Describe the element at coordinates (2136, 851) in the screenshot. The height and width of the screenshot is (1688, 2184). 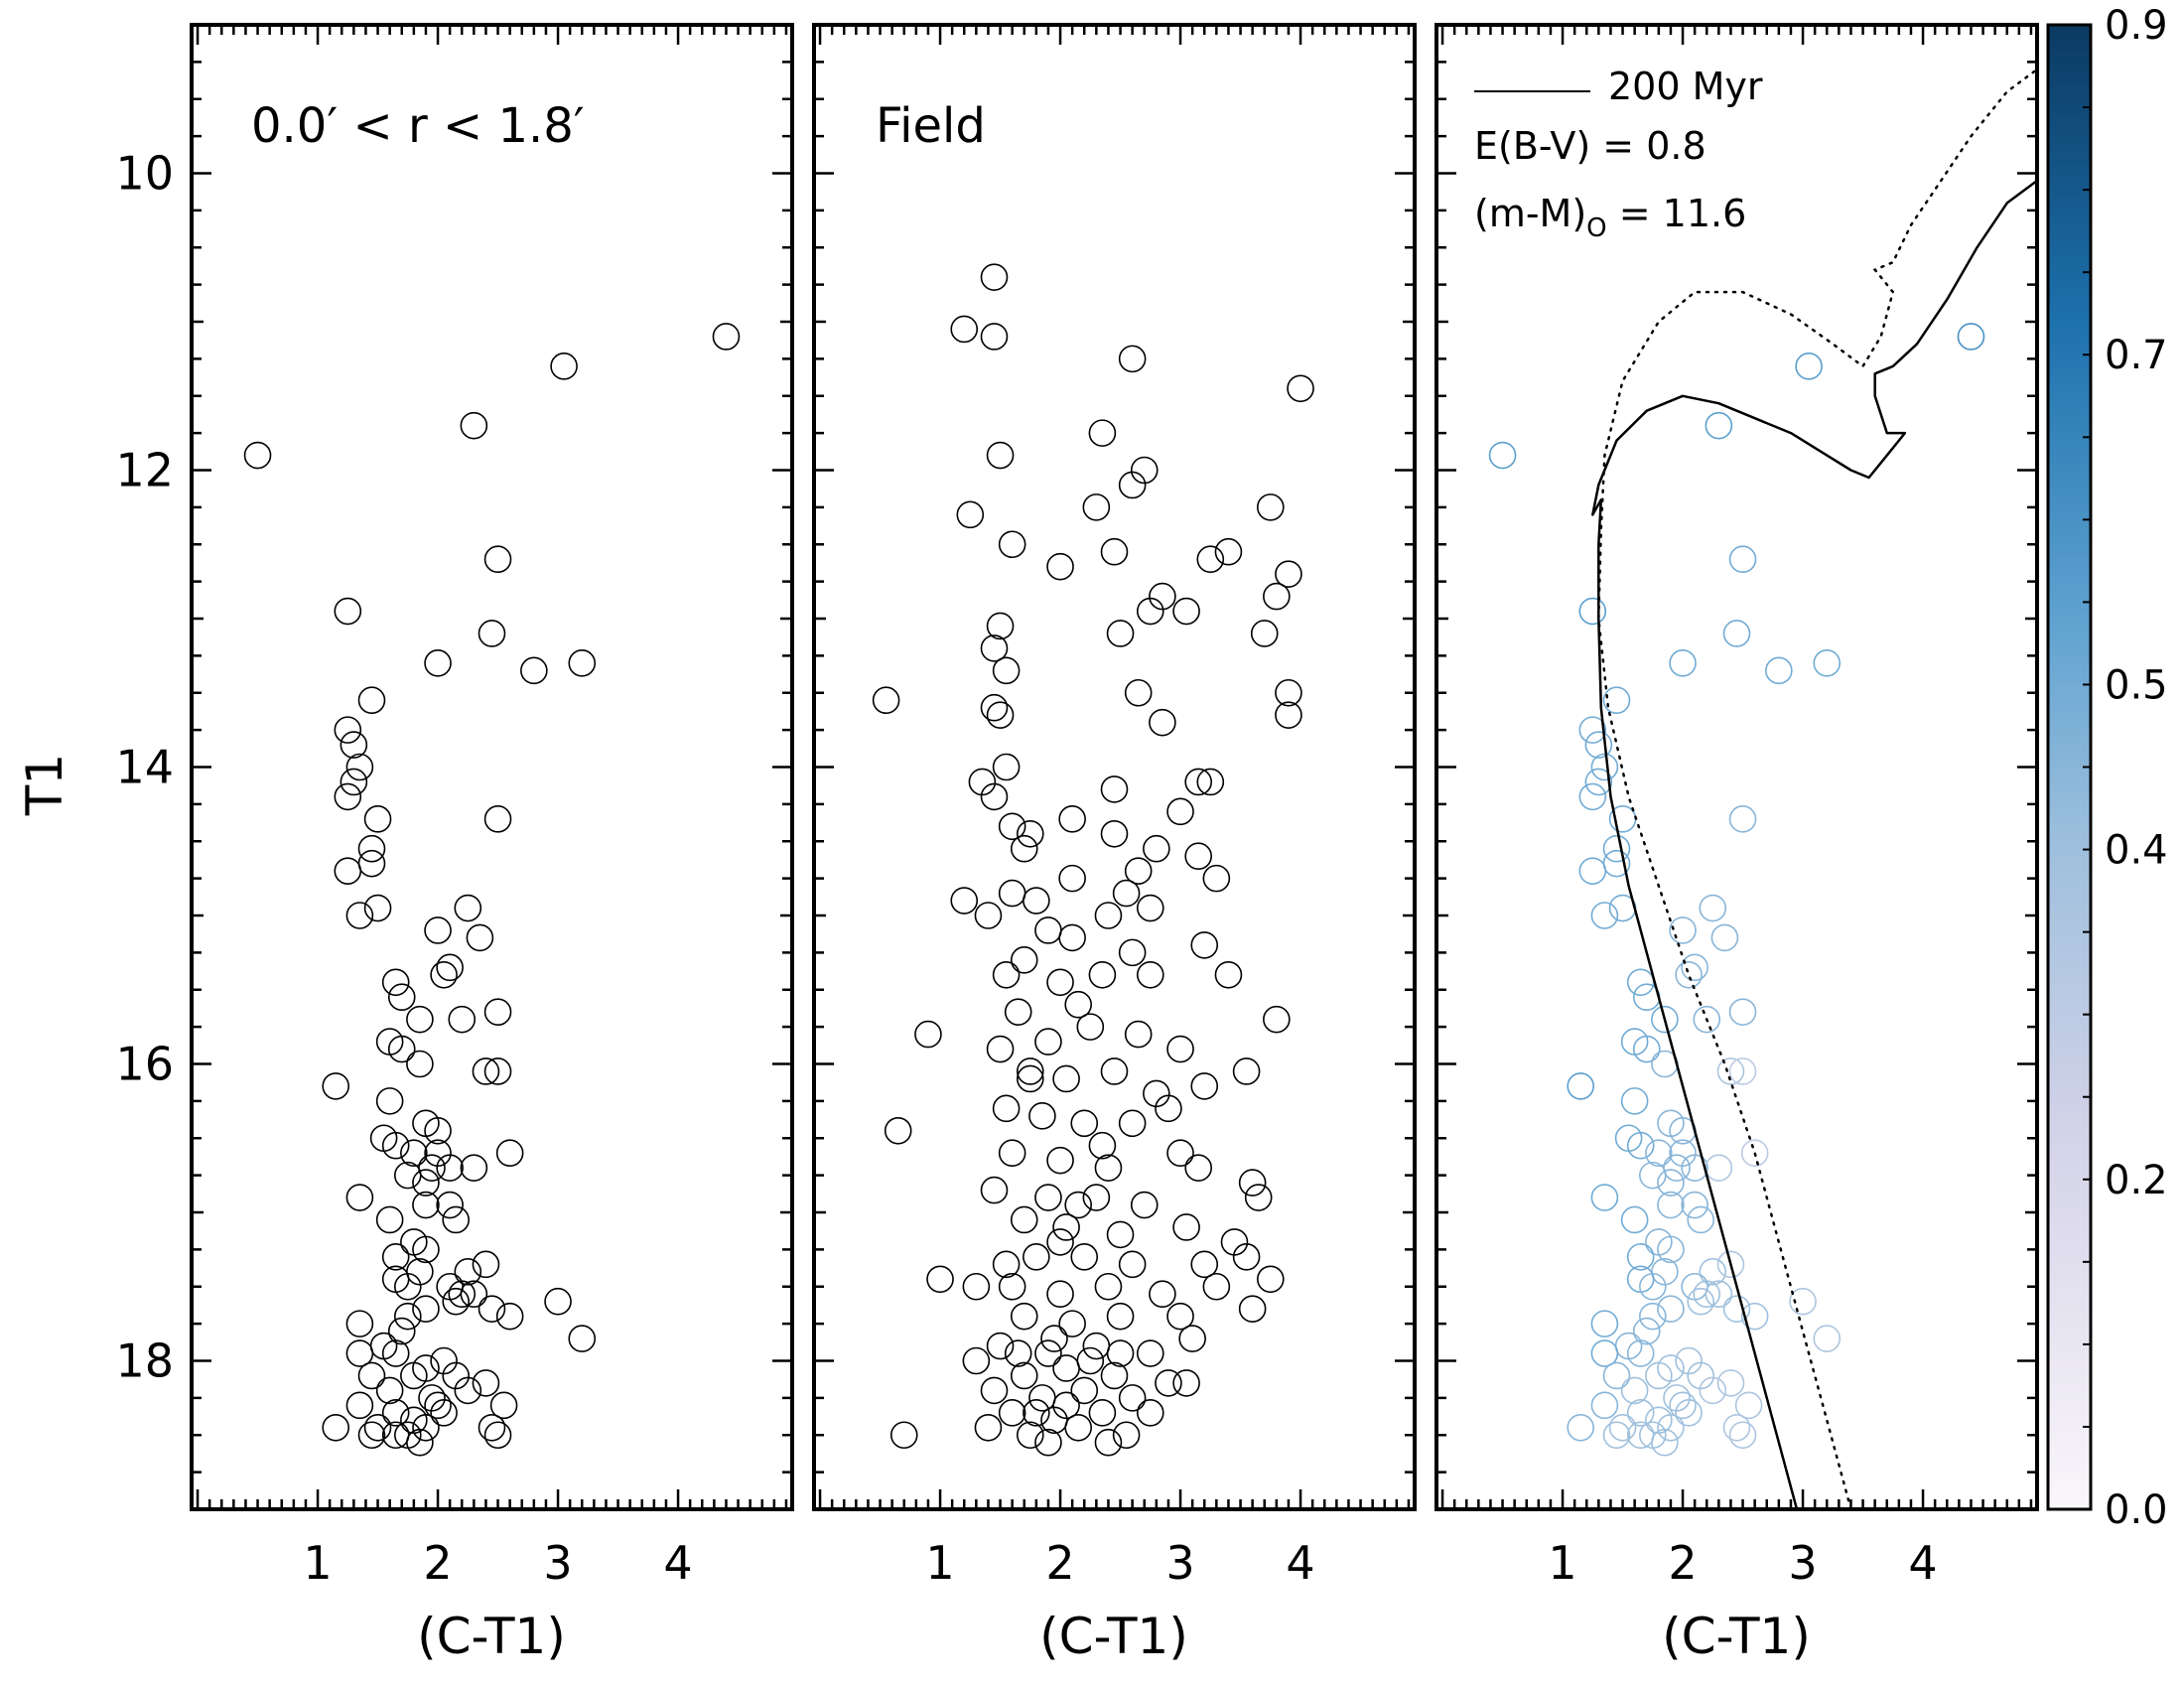
I see `colorbar-tick-label: 0.4` at that location.